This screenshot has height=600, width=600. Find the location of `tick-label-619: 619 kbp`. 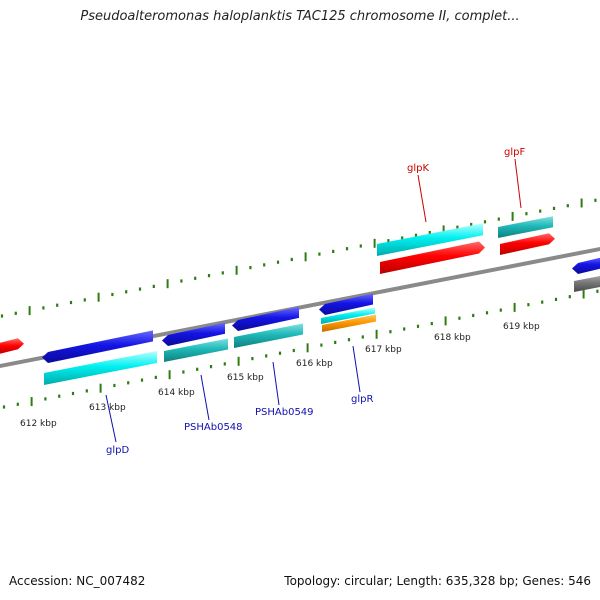

tick-label-619: 619 kbp is located at coordinates (521, 327).